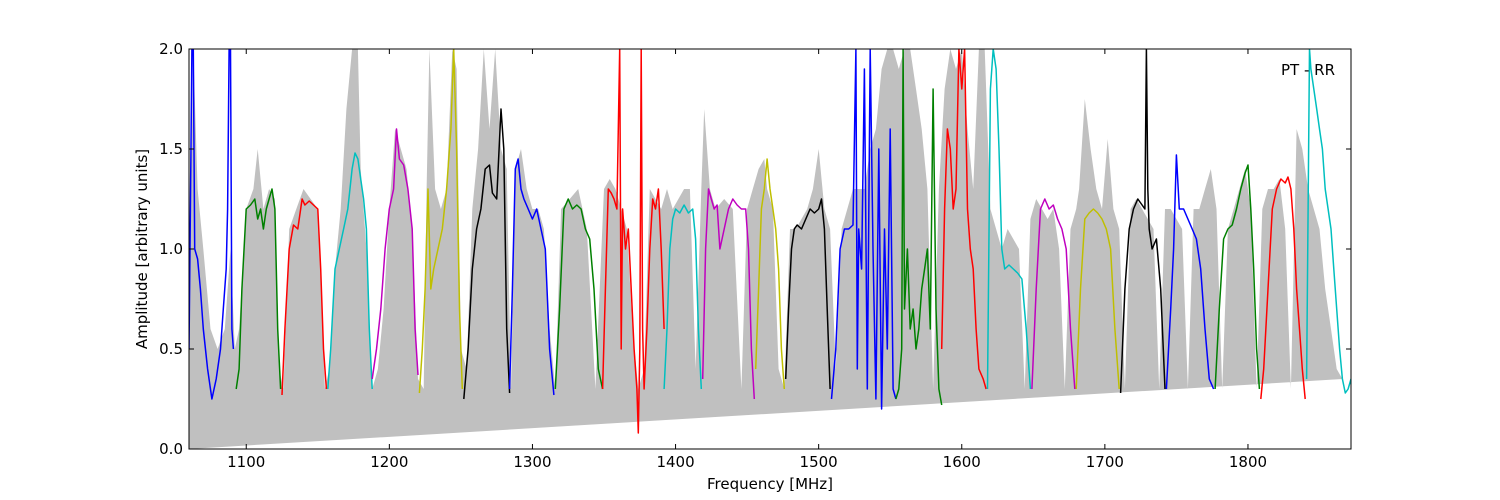 The image size is (1500, 500). Describe the element at coordinates (171, 249) in the screenshot. I see `y-tick-label: 1.0` at that location.